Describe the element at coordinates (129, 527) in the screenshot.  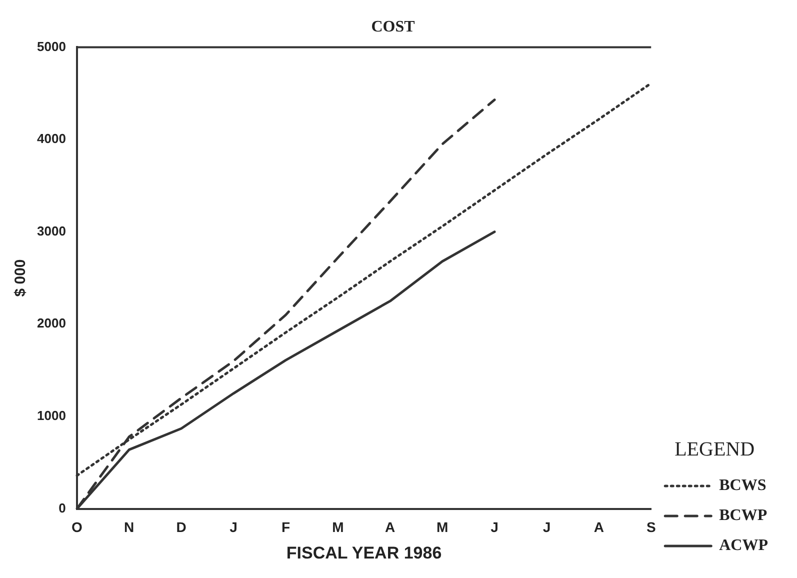
I see `x-tick-label: N` at that location.